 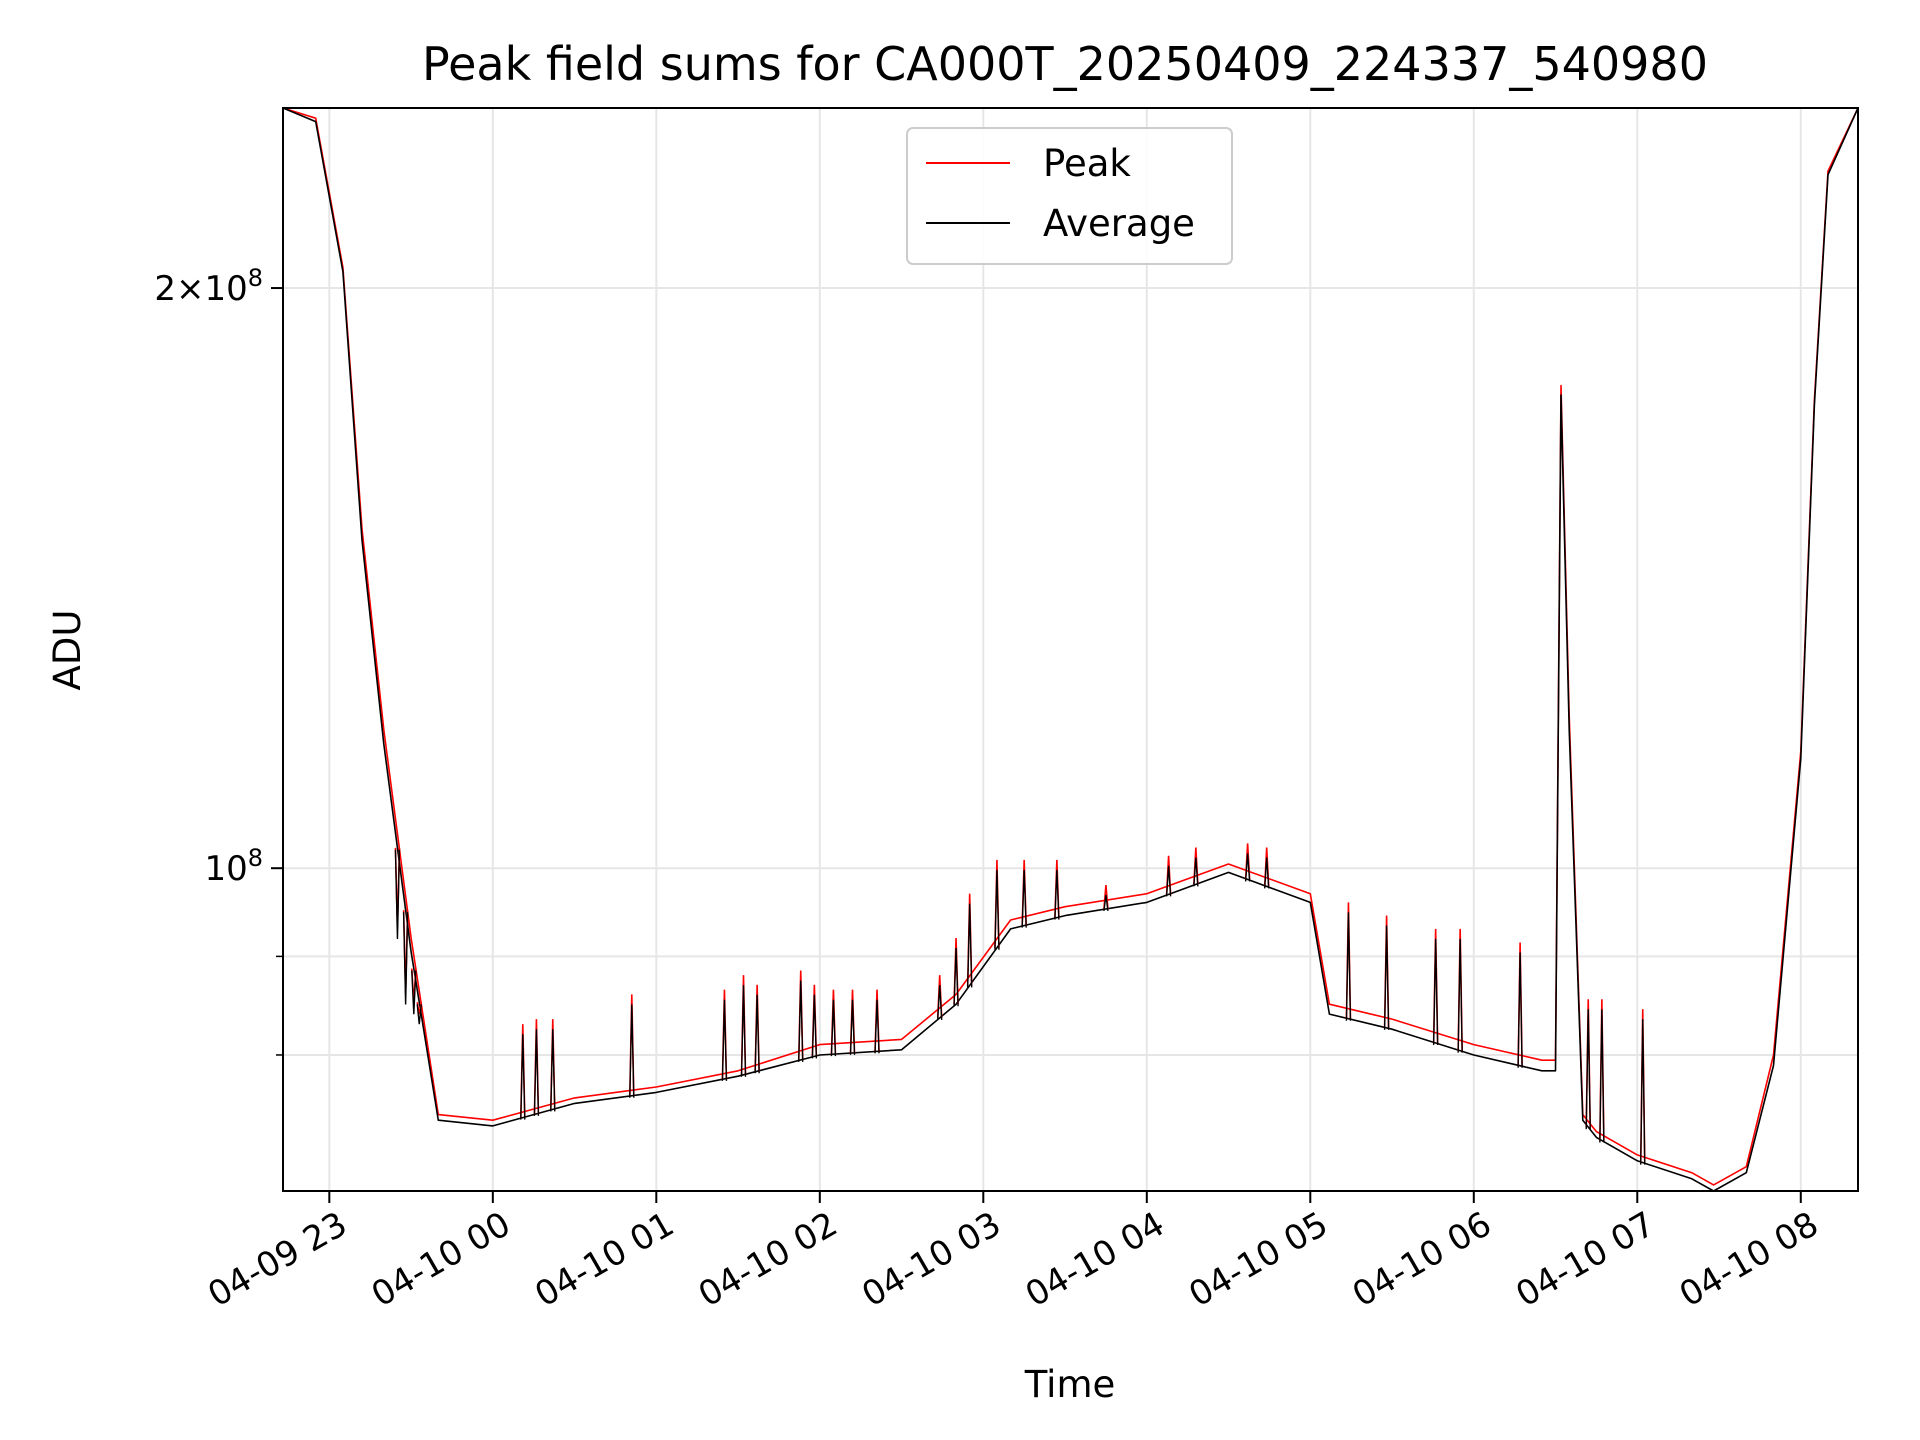 I want to click on legend-label-average: Average, so click(x=1119, y=223).